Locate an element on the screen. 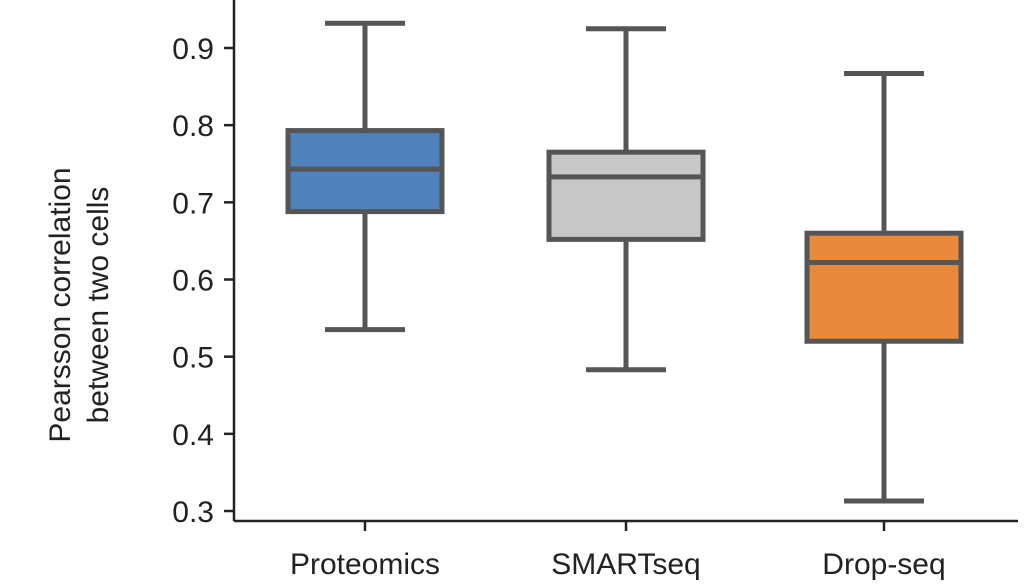 Image resolution: width=1029 pixels, height=586 pixels. x-axis: Proteomics SMARTseq Drop-seq is located at coordinates (626, 550).